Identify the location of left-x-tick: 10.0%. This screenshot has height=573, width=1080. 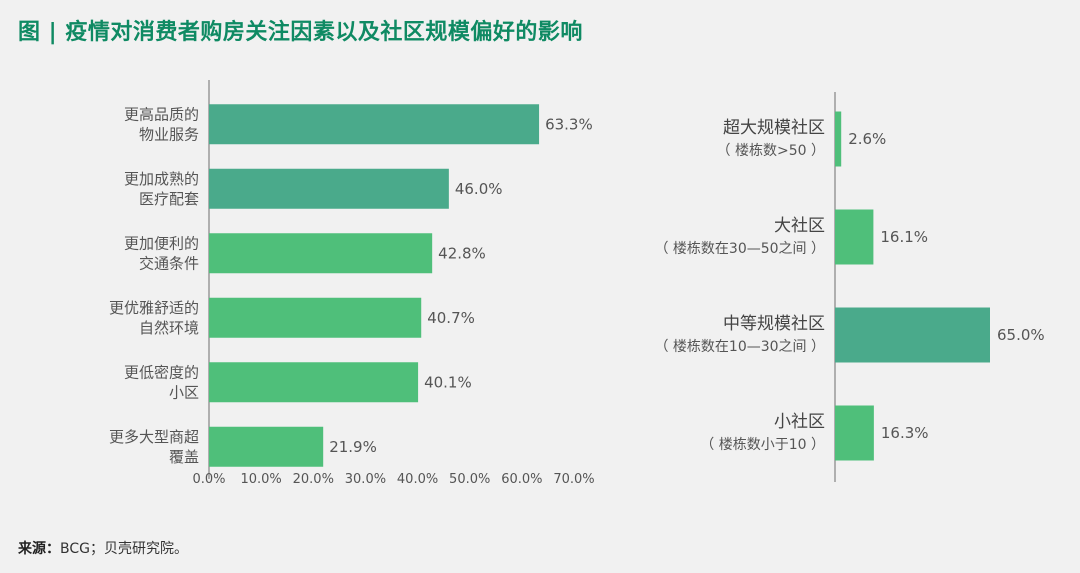
(260, 479).